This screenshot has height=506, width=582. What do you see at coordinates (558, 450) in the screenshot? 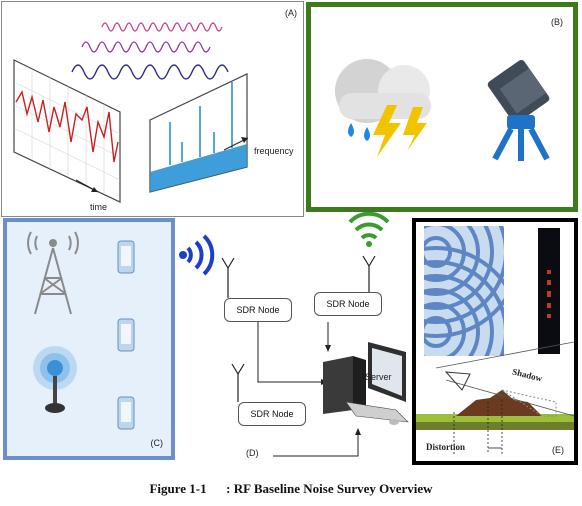
I see `panel-e-label: (E)` at bounding box center [558, 450].